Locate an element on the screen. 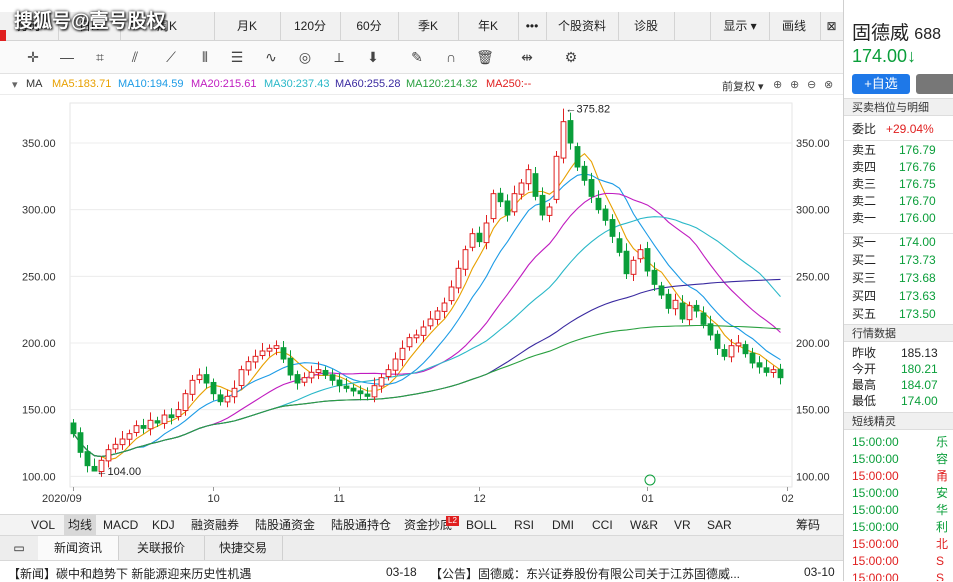 The width and height of the screenshot is (953, 582). ask-price: 176.75 is located at coordinates (917, 184).